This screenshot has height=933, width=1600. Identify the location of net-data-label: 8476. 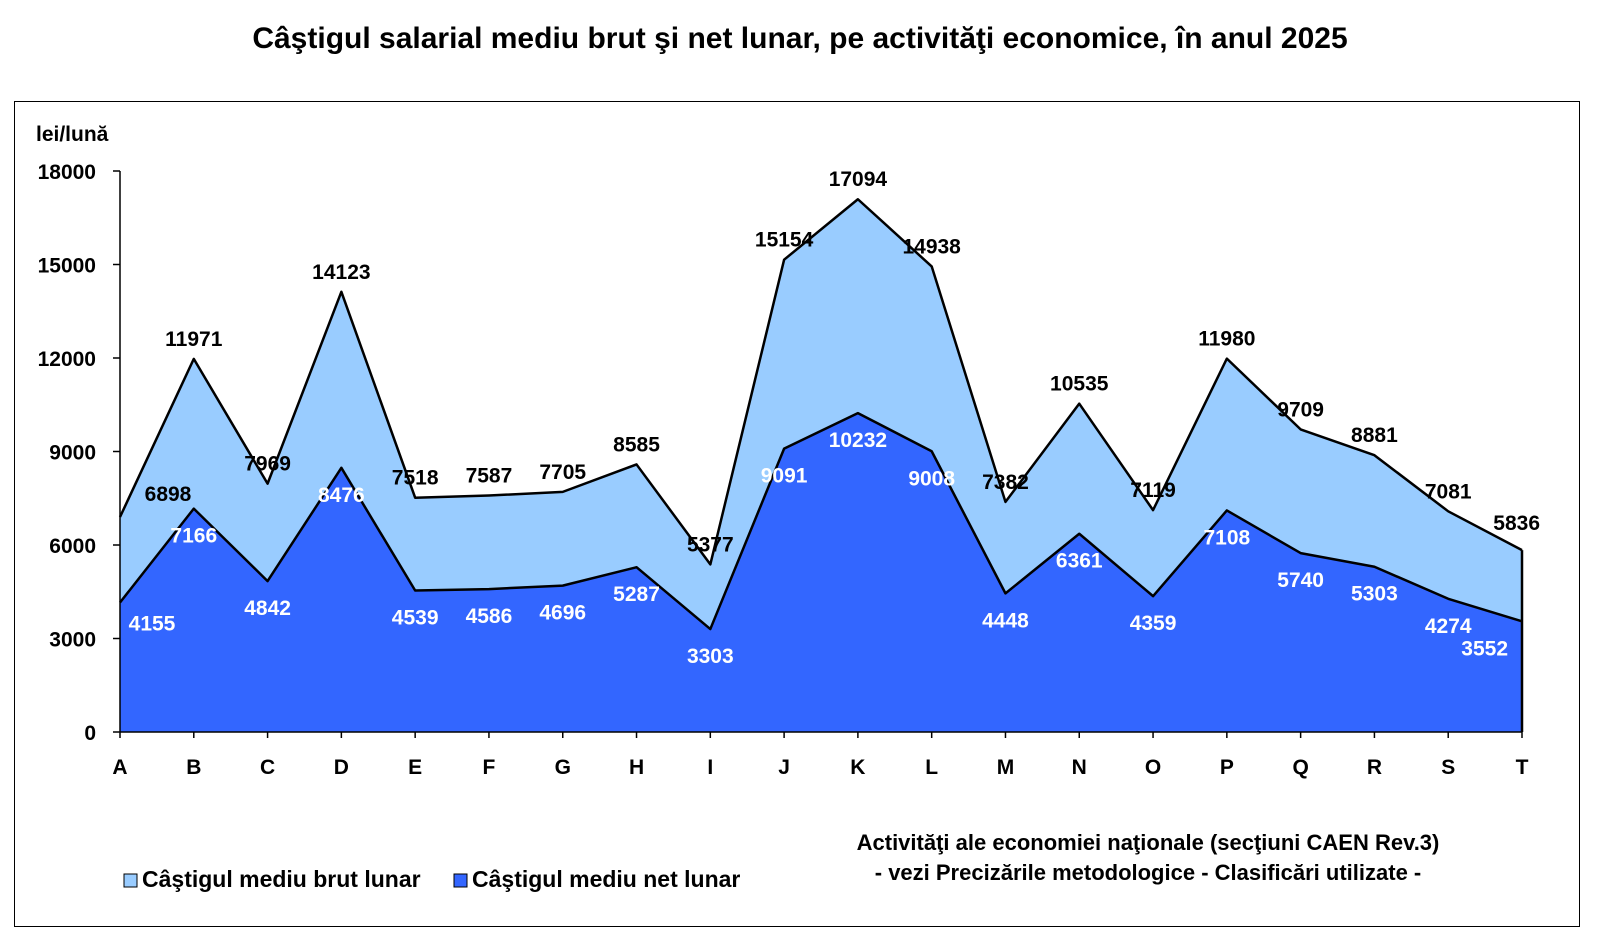
(341, 495).